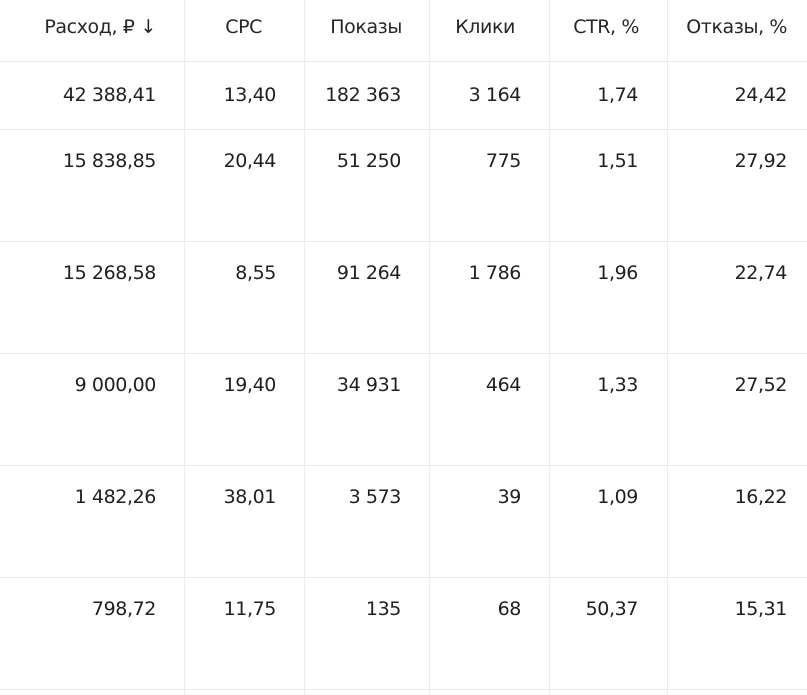 Image resolution: width=807 pixels, height=695 pixels. I want to click on cell-cpc: 19,40, so click(250, 385).